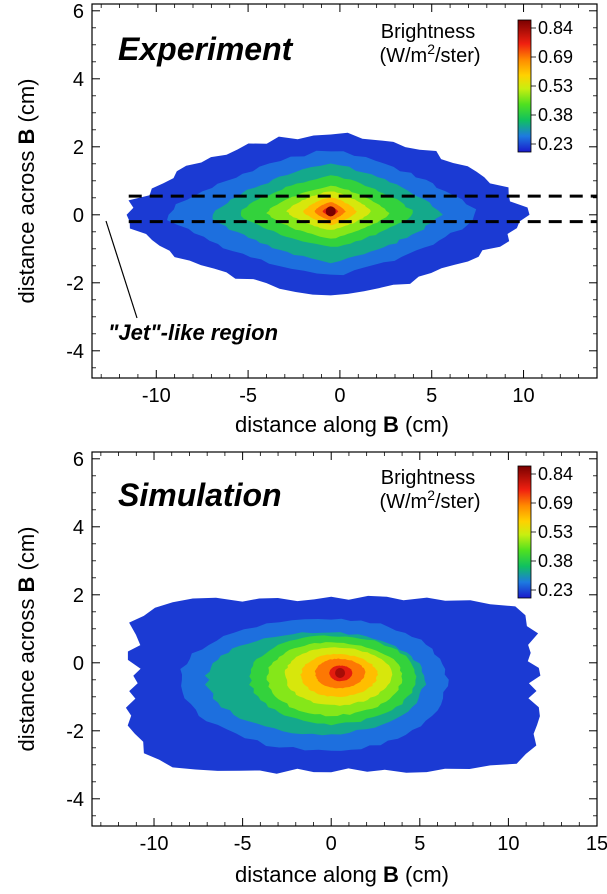 The image size is (607, 894). Describe the element at coordinates (362, 209) in the screenshot. I see `jet-region-dashed-lines` at that location.